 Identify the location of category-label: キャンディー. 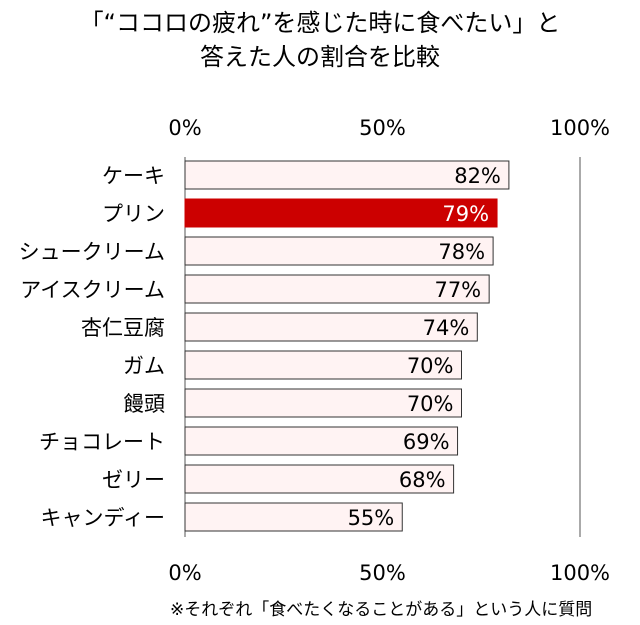
(102, 518).